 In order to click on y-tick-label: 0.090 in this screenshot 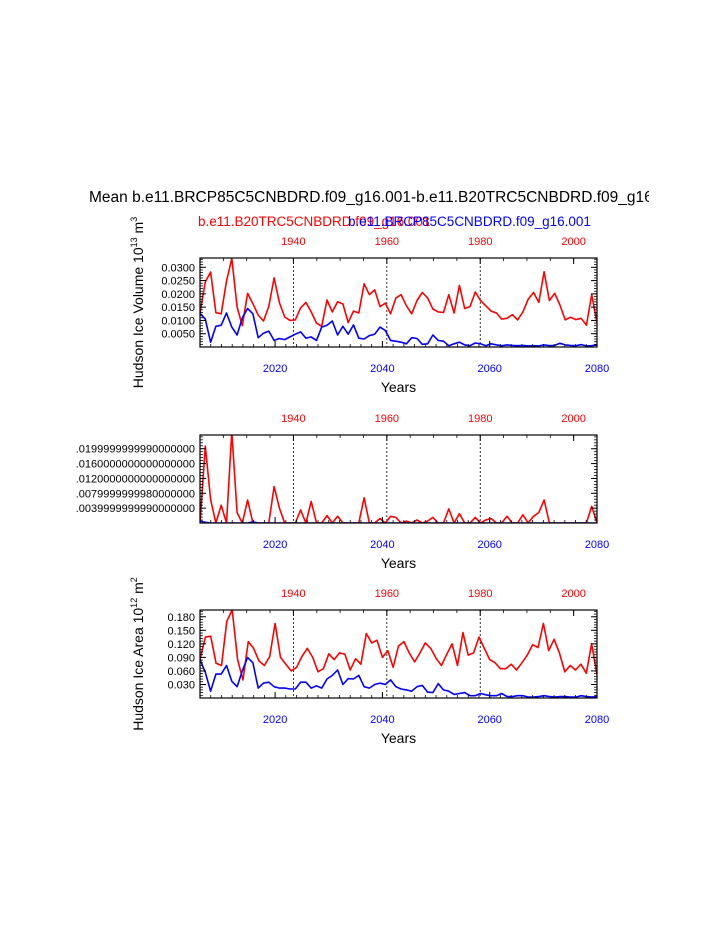, I will do `click(181, 658)`.